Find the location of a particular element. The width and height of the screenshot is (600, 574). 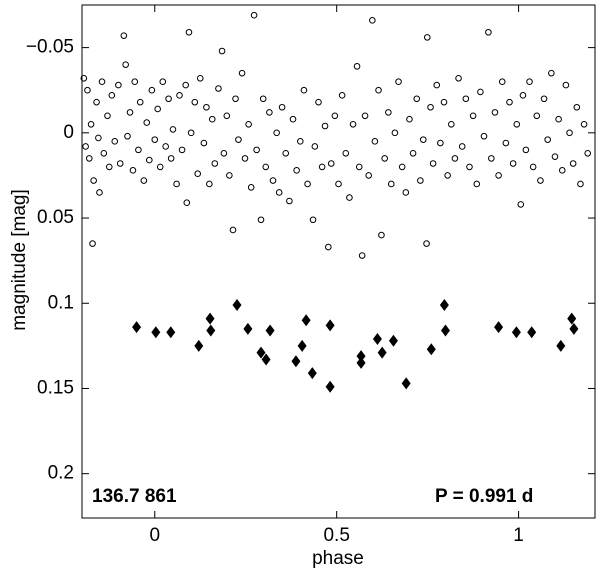

x-axis-label: phase is located at coordinates (338, 558).